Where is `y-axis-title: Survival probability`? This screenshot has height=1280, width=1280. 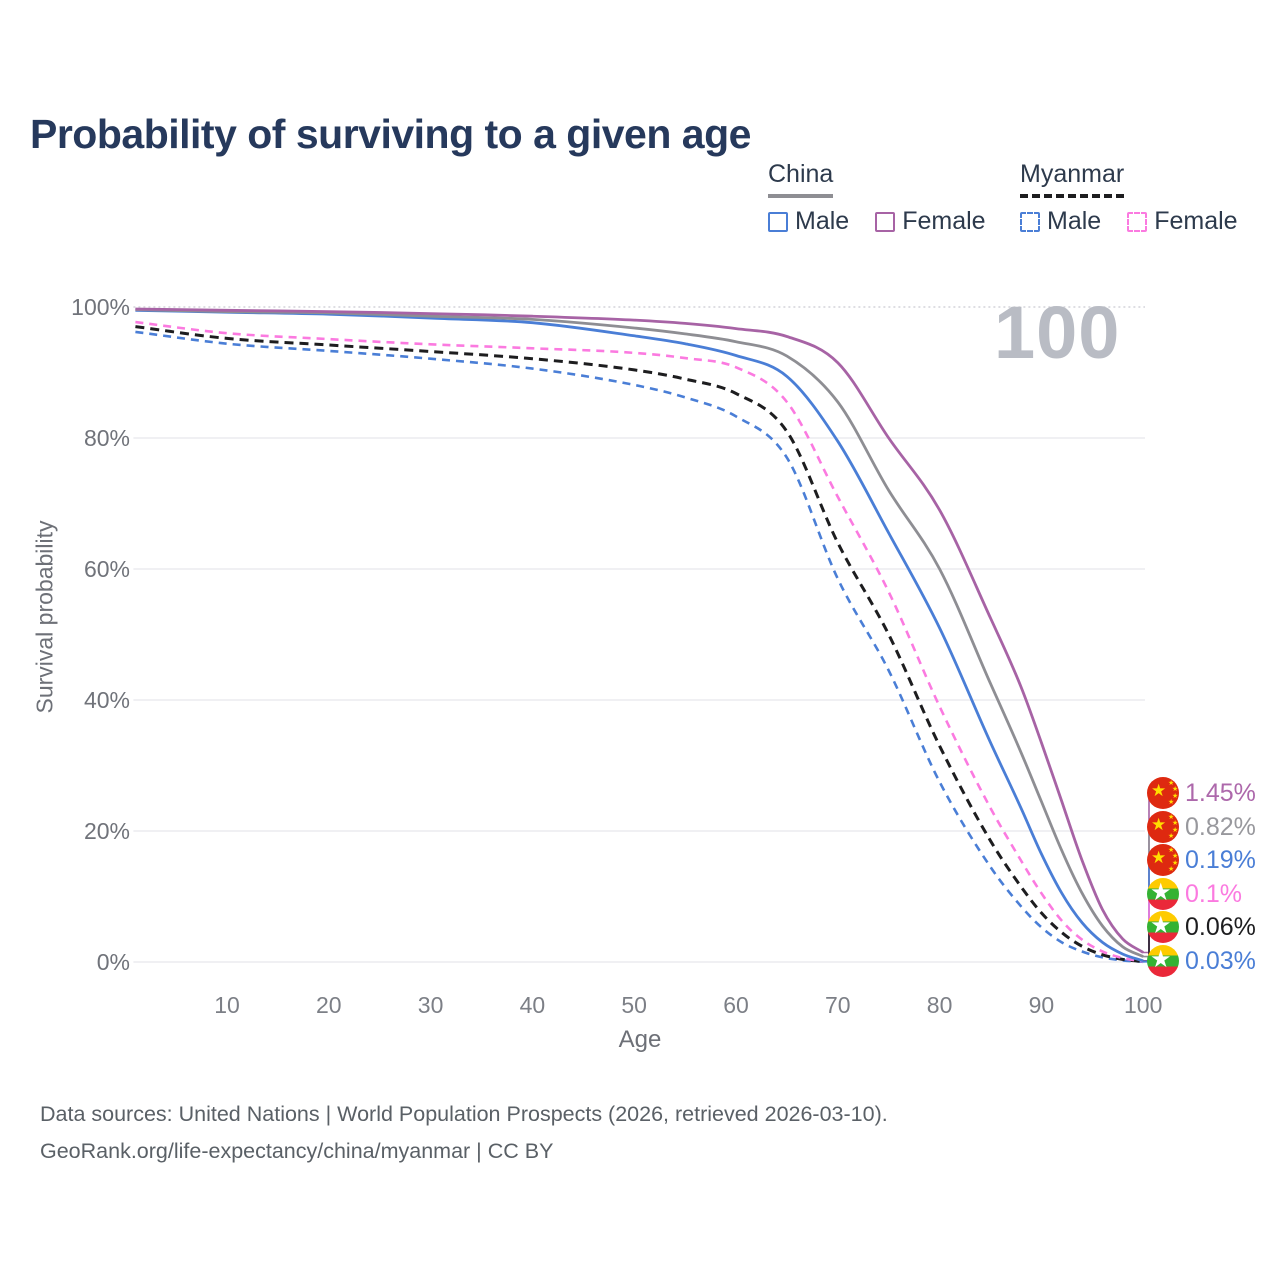
y-axis-title: Survival probability is located at coordinates (44, 617).